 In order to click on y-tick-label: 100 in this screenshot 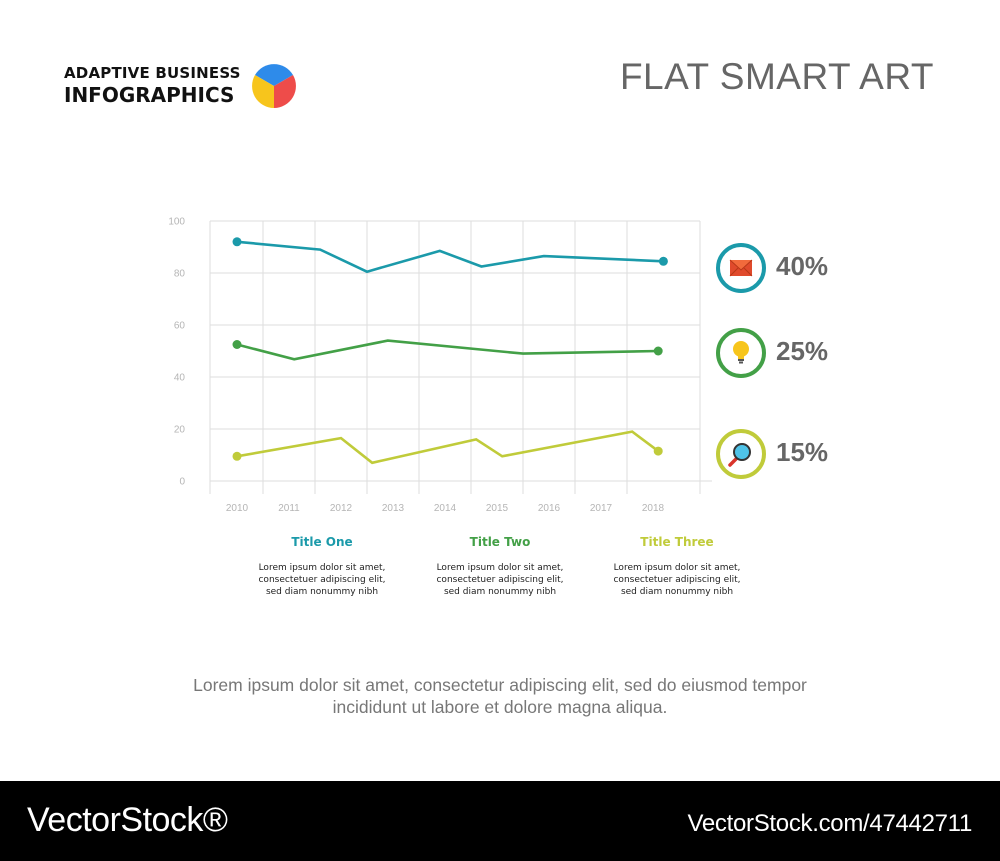, I will do `click(176, 222)`.